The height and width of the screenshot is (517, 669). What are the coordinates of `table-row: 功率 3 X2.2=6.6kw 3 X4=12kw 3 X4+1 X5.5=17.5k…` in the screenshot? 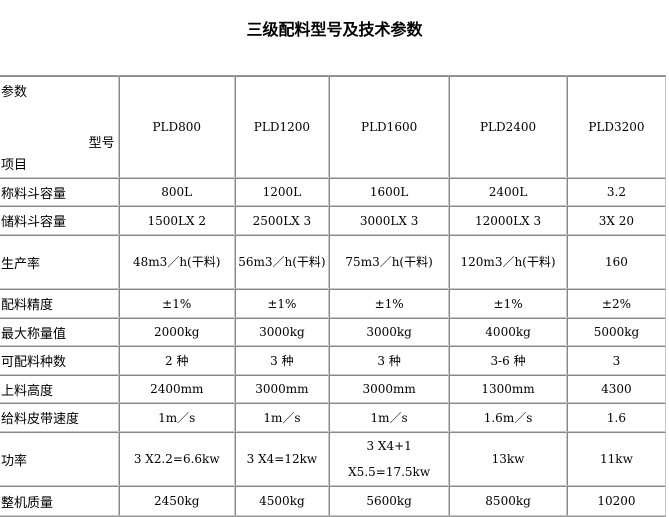 It's located at (333, 459).